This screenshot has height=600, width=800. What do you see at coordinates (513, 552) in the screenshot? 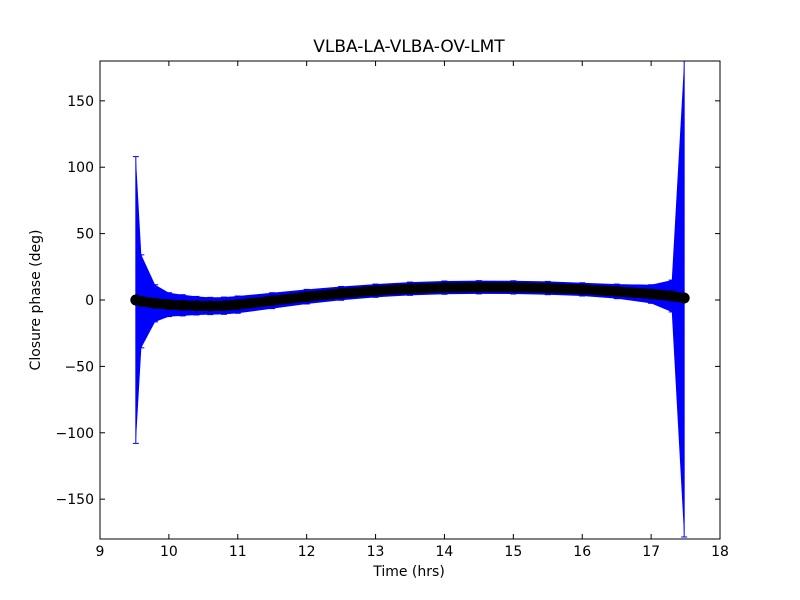
I see `x-tick-label: 15` at bounding box center [513, 552].